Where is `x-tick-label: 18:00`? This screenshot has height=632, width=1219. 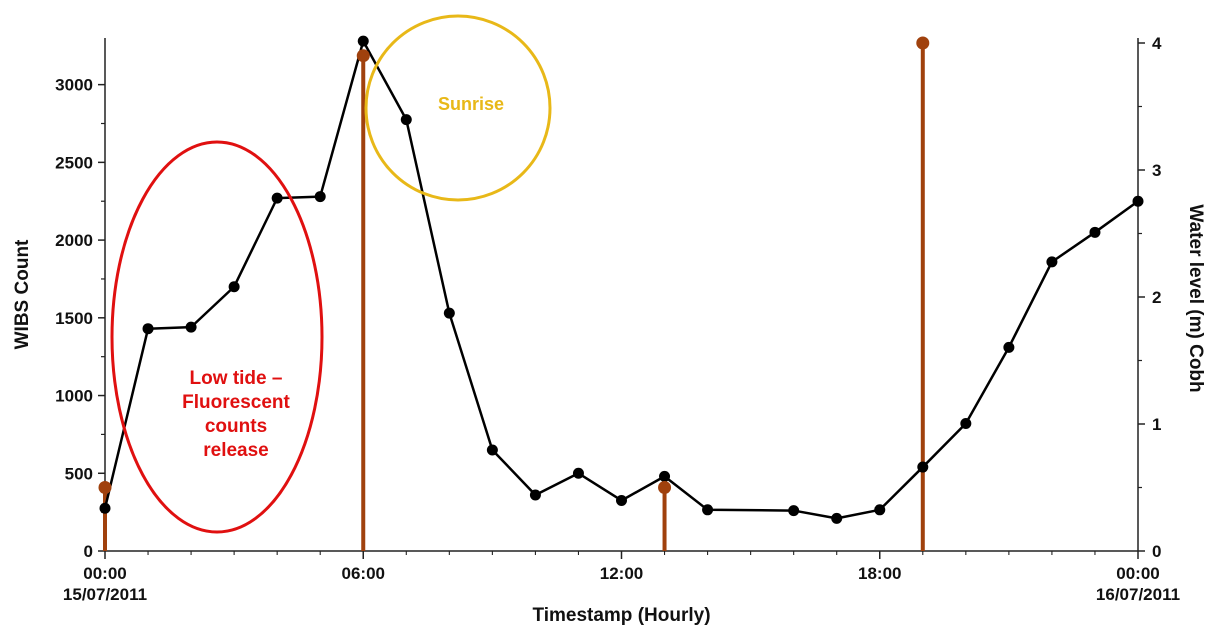
x-tick-label: 18:00 is located at coordinates (879, 573).